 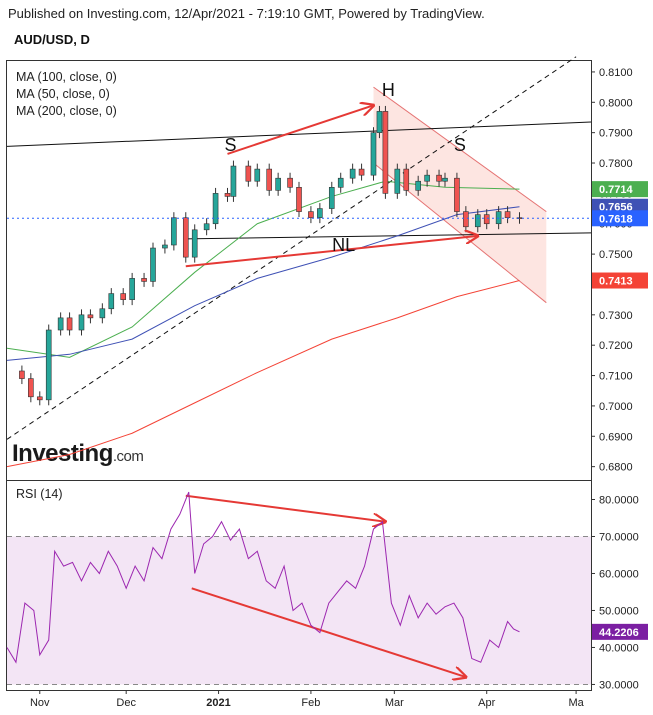 What do you see at coordinates (616, 73) in the screenshot?
I see `price-tick-label: 0.8100` at bounding box center [616, 73].